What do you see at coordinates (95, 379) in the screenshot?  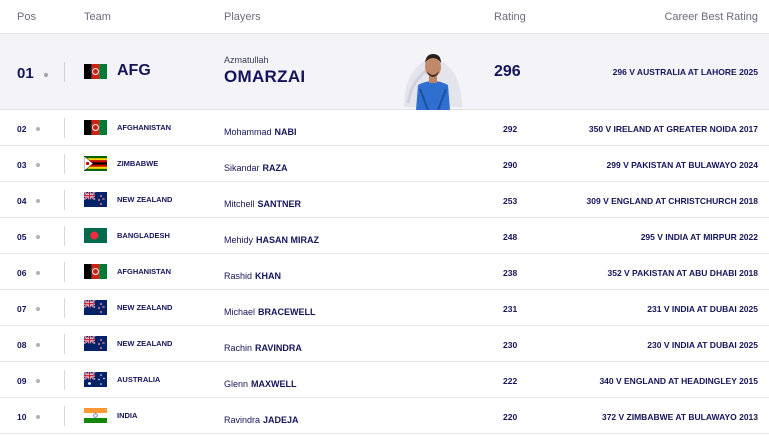 I see `australia-flag-icon` at bounding box center [95, 379].